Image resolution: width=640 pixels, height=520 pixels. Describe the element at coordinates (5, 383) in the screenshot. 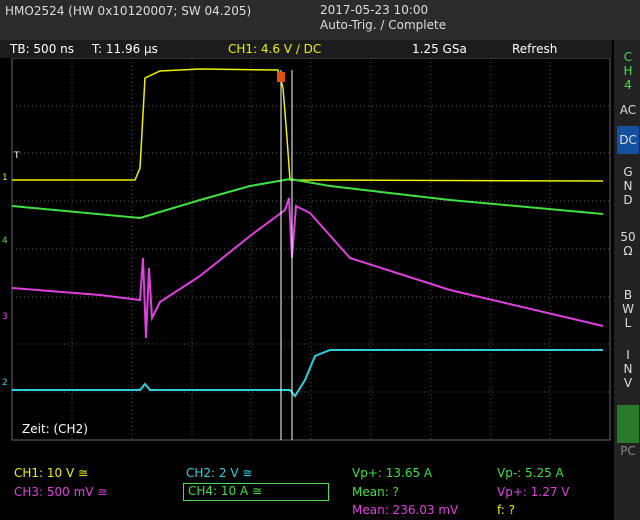

I see `ch-marker: 2` at that location.